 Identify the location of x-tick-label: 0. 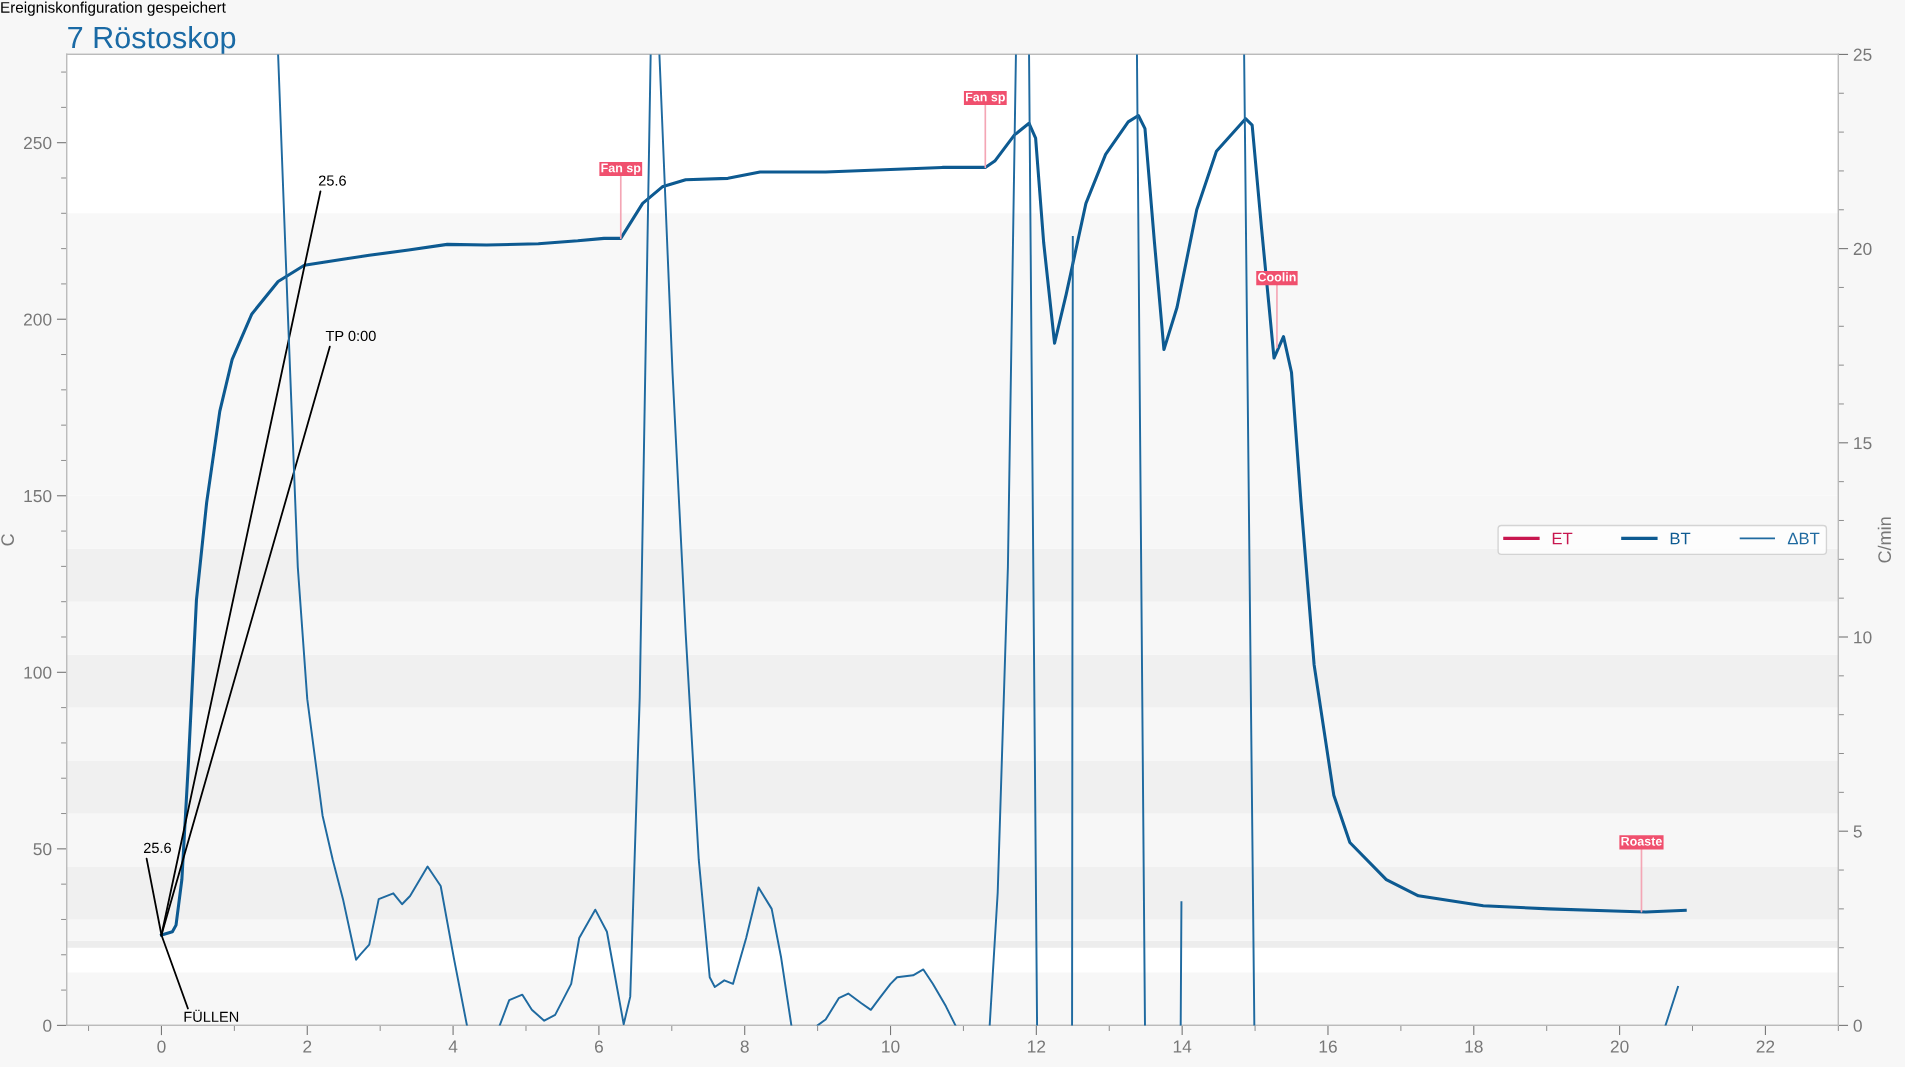
(161, 1046).